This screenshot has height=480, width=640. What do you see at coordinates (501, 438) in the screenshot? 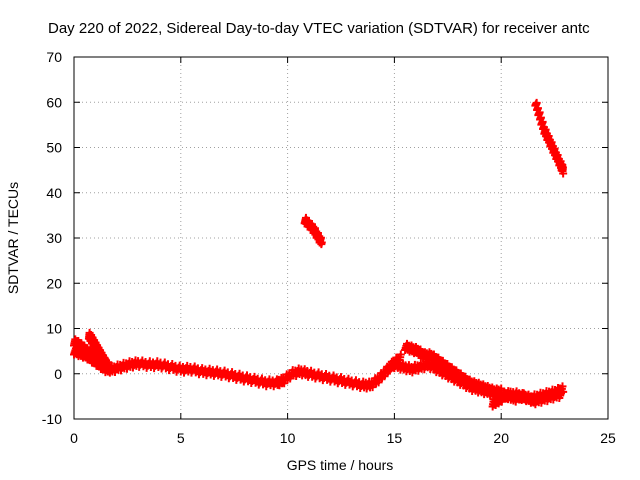
I see `x-tick-label: 20` at bounding box center [501, 438].